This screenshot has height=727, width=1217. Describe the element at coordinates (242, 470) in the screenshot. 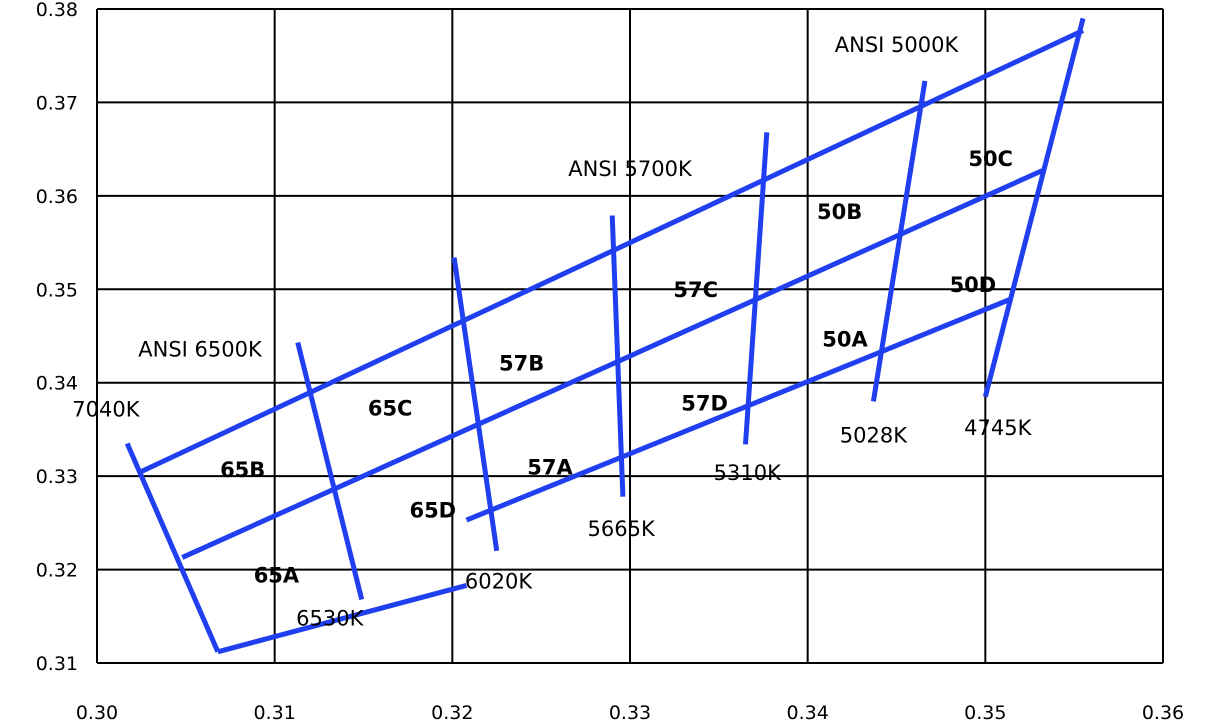

I see `bin-label: 65B` at that location.